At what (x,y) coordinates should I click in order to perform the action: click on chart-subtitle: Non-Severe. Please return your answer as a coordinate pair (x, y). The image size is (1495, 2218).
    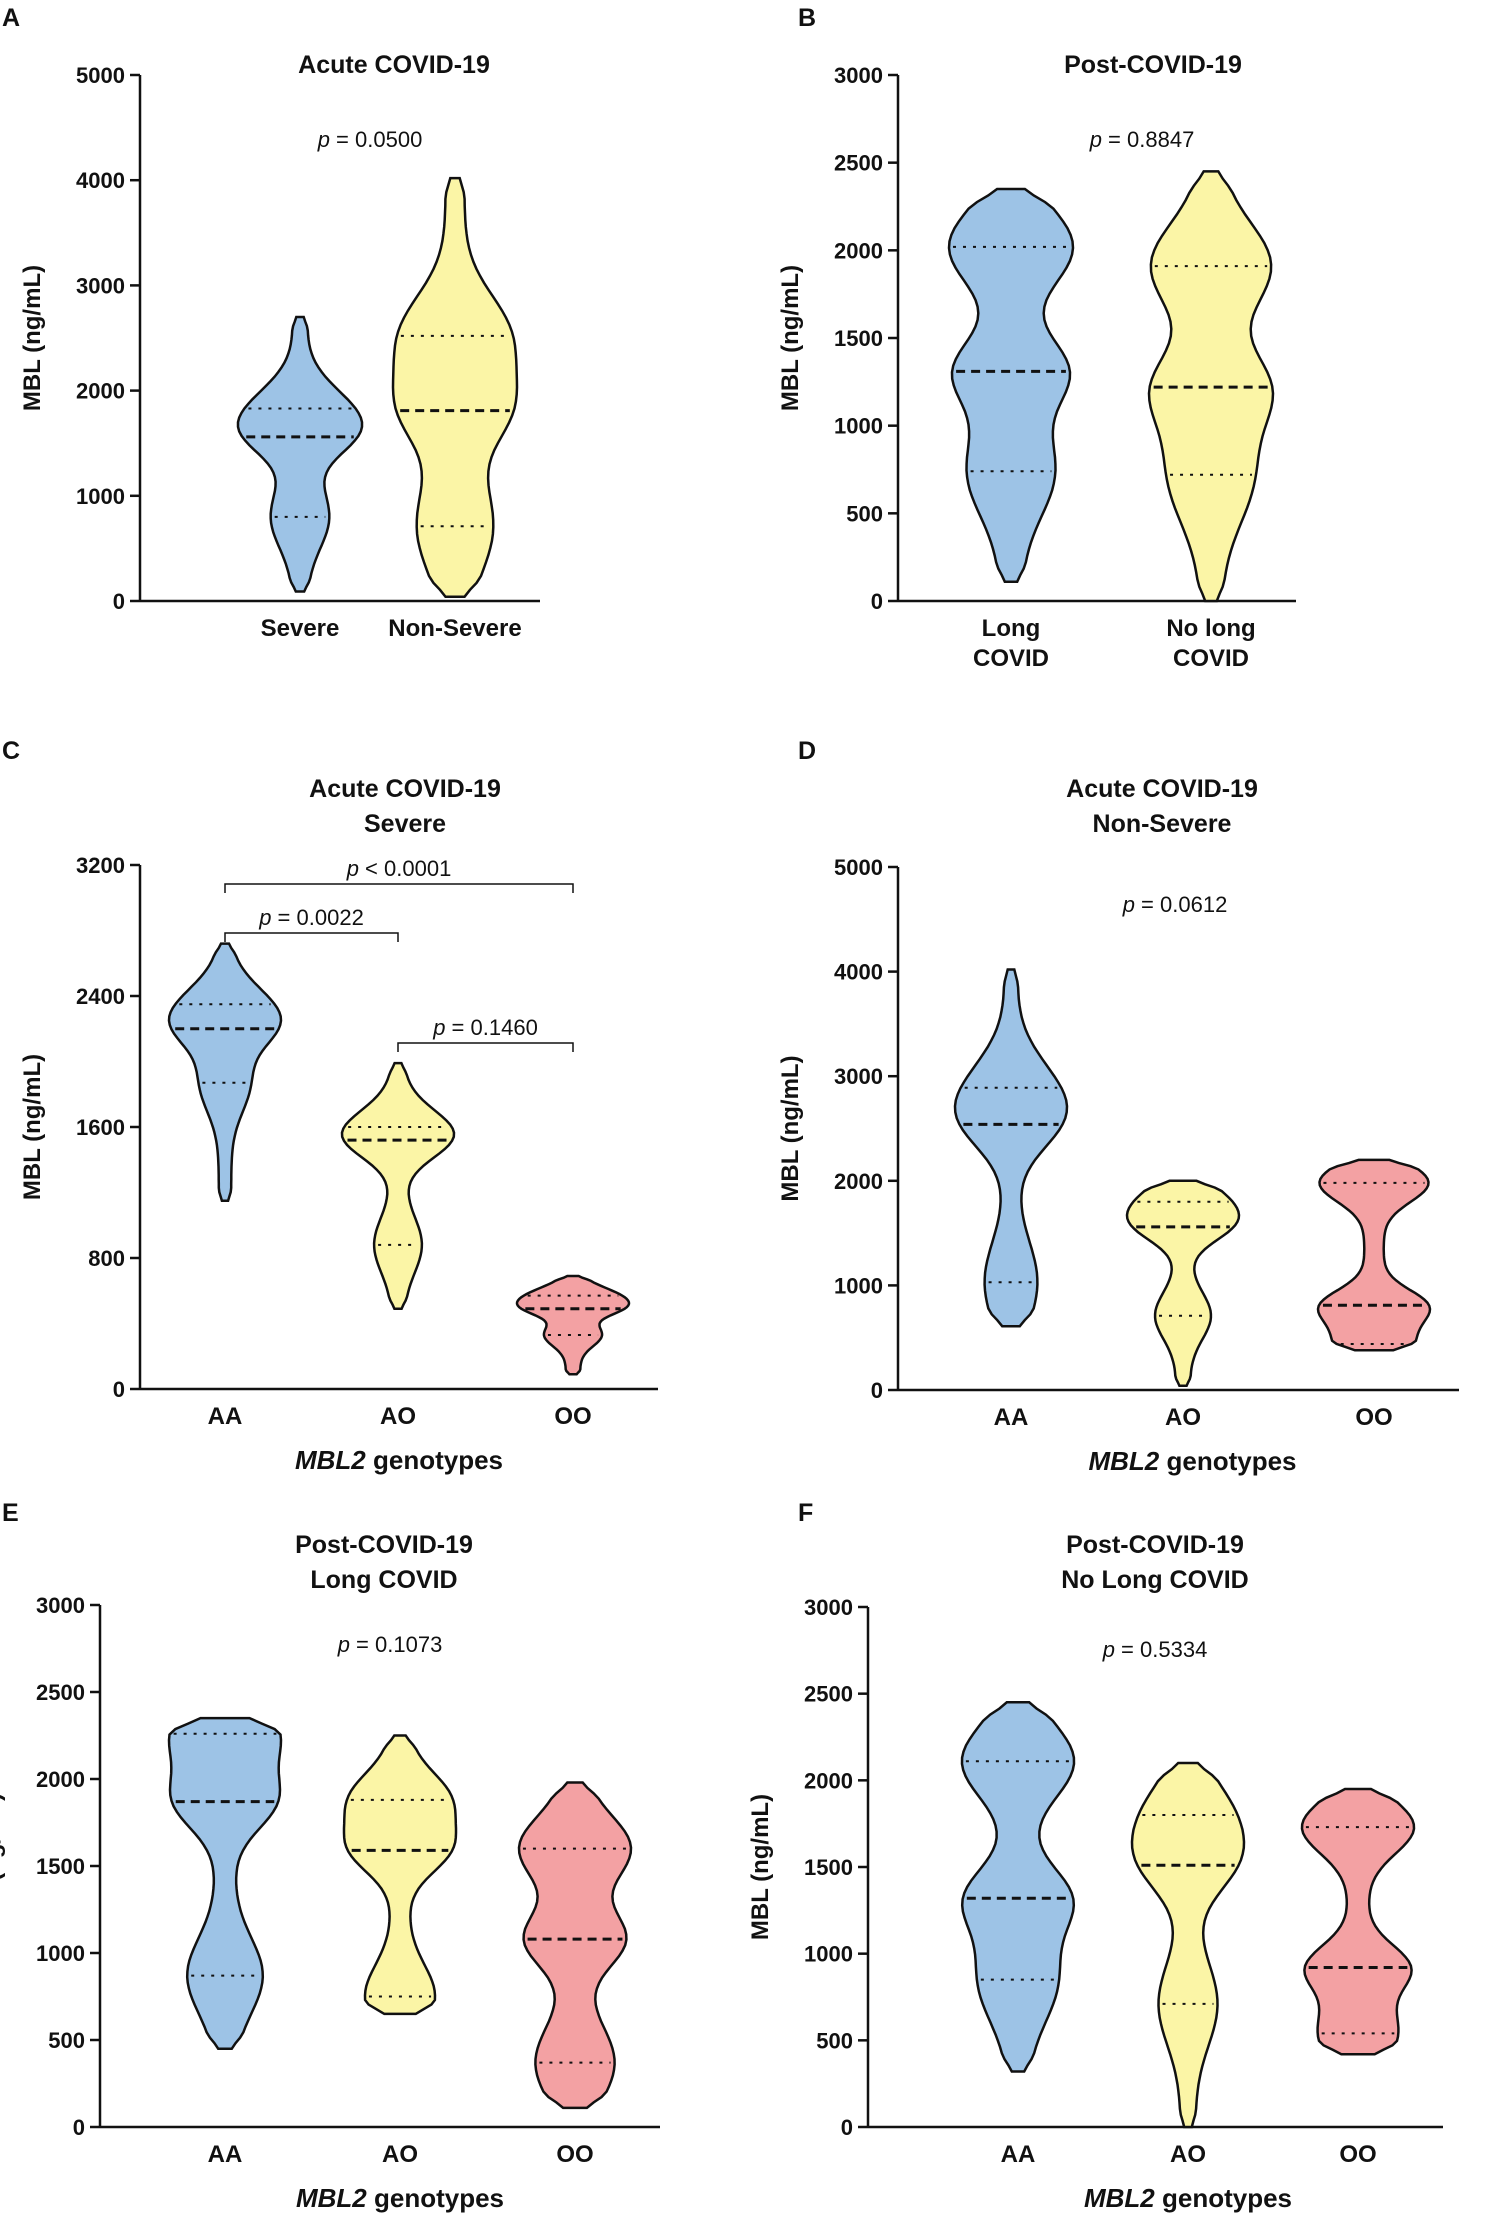
    Looking at the image, I should click on (1162, 824).